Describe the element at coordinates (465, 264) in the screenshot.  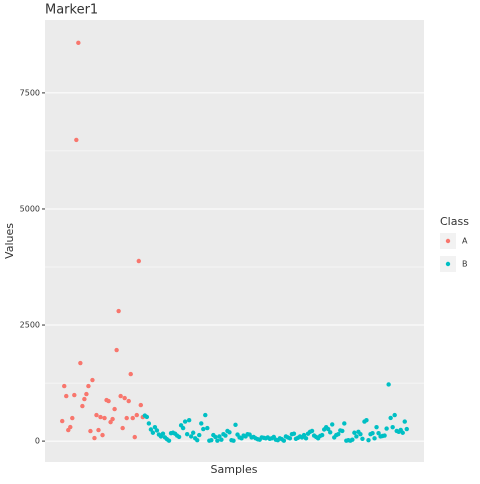
I see `legend-label: B` at that location.